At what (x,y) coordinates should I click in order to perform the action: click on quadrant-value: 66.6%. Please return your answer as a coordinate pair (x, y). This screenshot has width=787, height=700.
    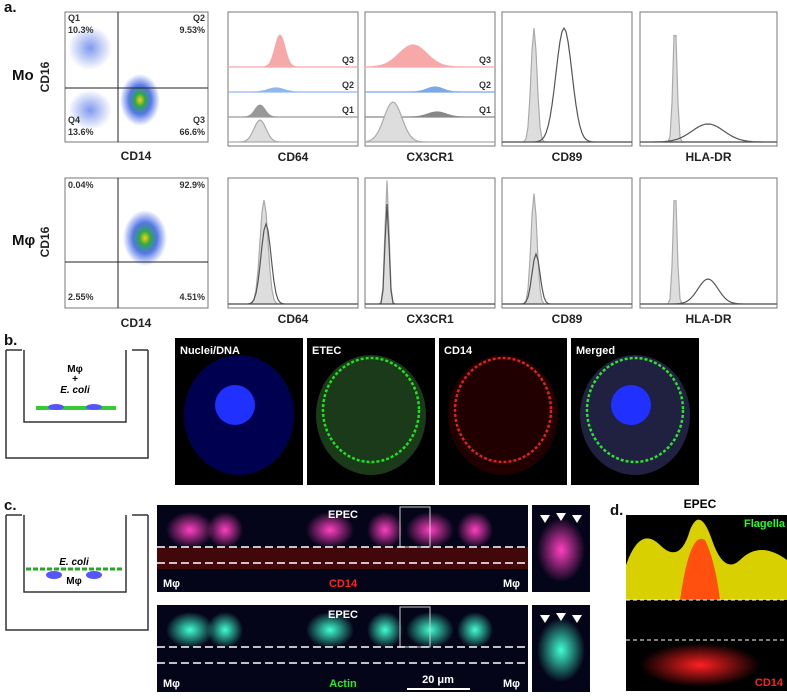
    Looking at the image, I should click on (192, 132).